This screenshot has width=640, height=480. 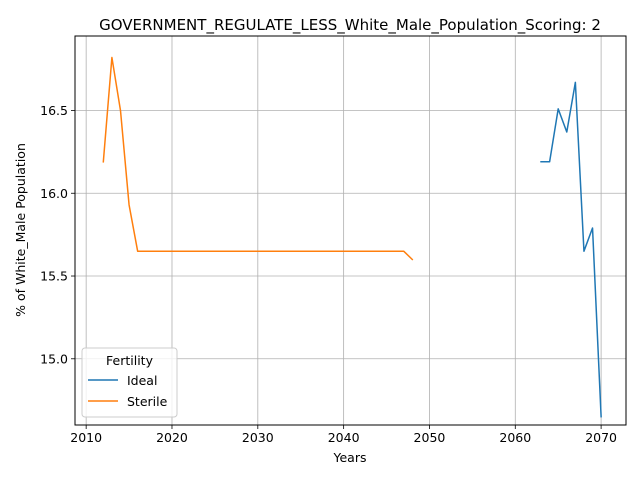 I want to click on x-tick-label: 2070, so click(x=601, y=437).